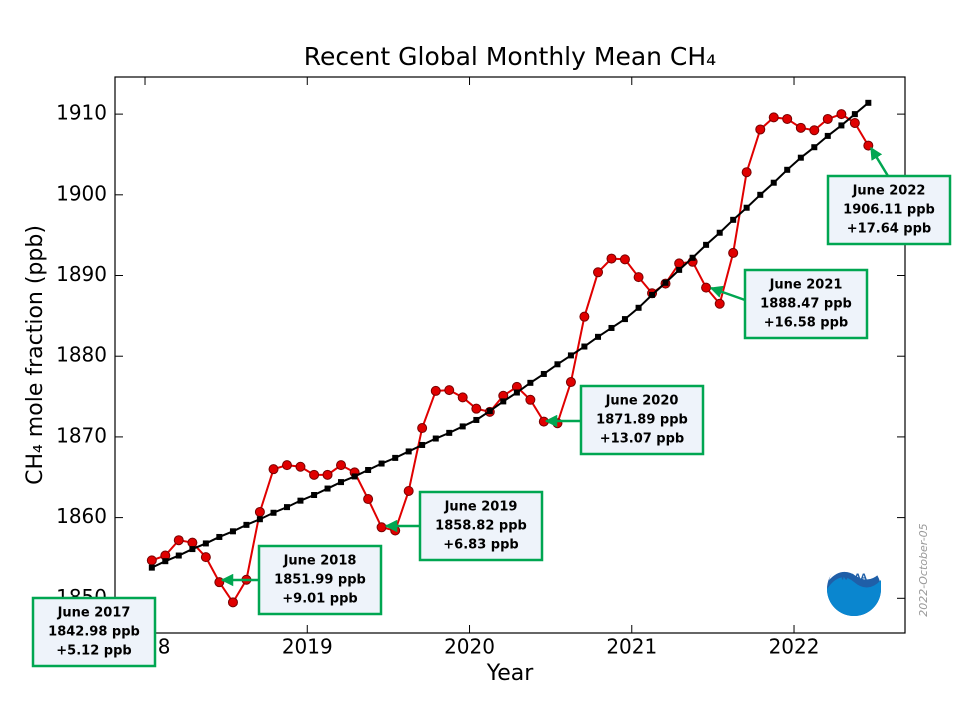  I want to click on annotation-text: June 2017, so click(94, 613).